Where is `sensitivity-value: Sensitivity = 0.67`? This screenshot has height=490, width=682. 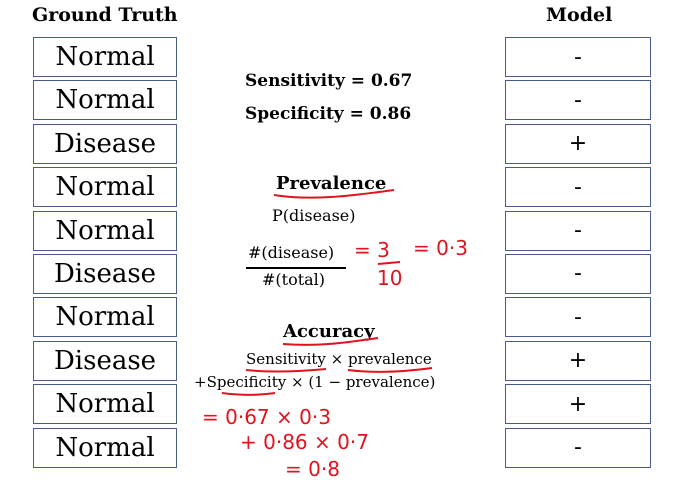 sensitivity-value: Sensitivity = 0.67 is located at coordinates (329, 81).